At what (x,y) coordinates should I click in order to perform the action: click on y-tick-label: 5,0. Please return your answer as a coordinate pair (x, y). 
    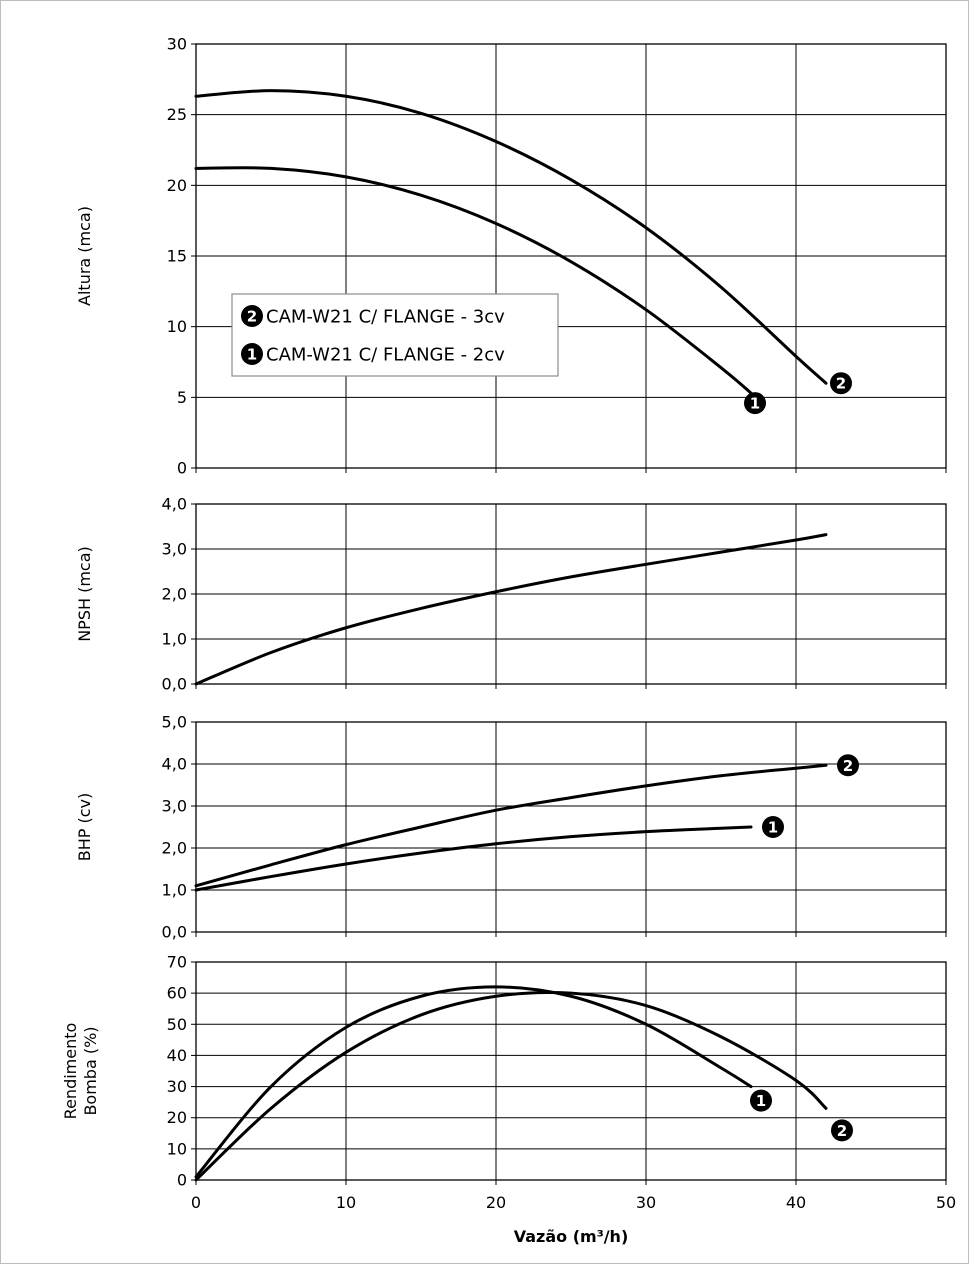
    Looking at the image, I should click on (174, 722).